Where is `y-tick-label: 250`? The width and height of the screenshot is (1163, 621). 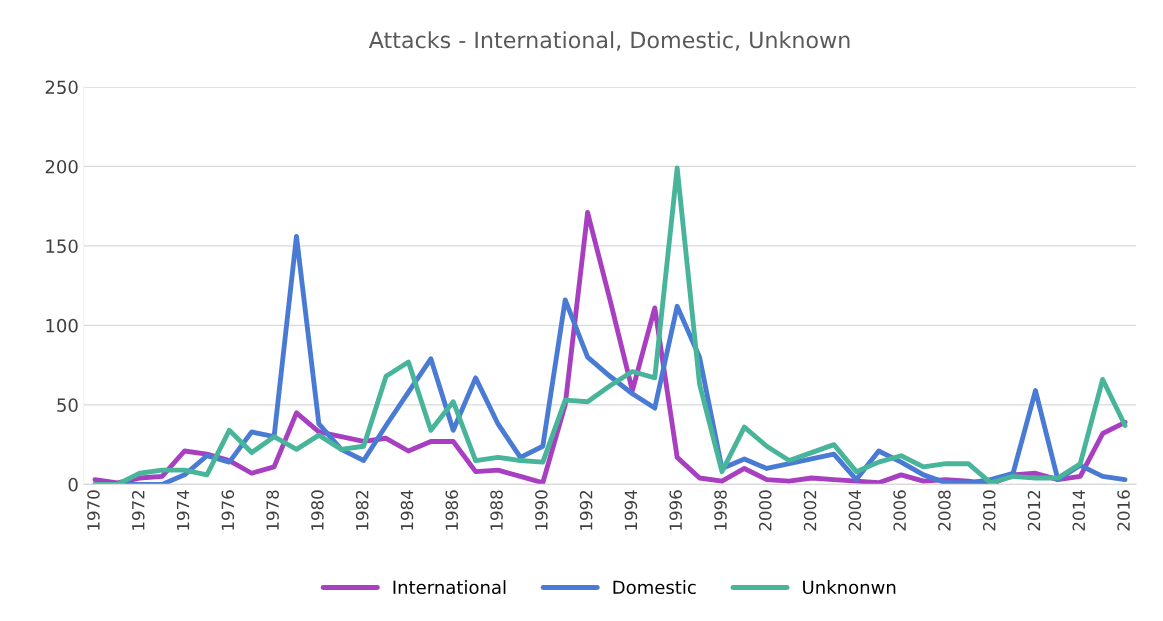 y-tick-label: 250 is located at coordinates (61, 87).